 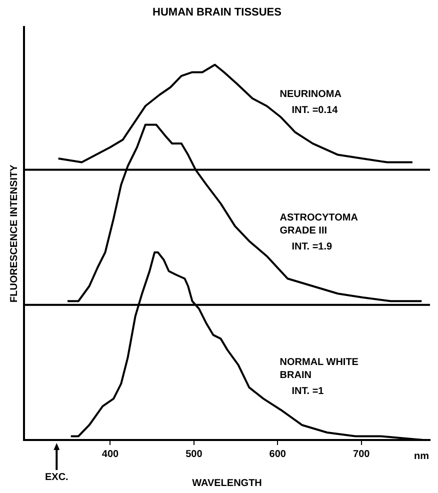 I want to click on annotation: INT. =1, so click(x=308, y=392).